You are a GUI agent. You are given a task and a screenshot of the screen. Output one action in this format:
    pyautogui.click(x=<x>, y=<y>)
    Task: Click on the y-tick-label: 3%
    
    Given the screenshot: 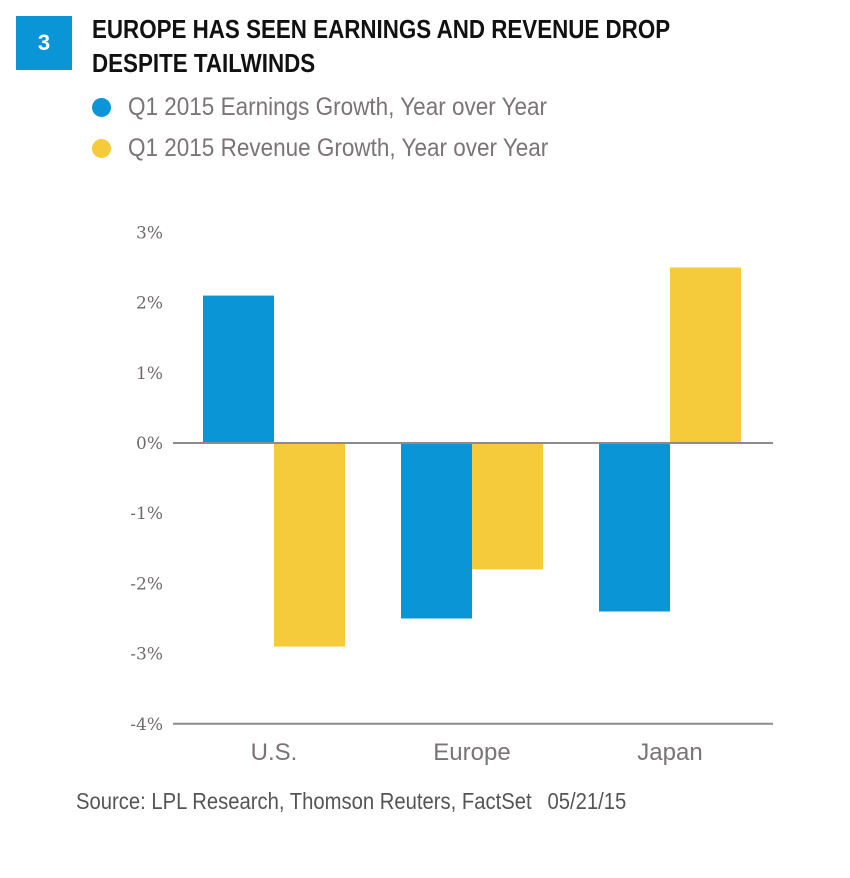 What is the action you would take?
    pyautogui.click(x=149, y=233)
    